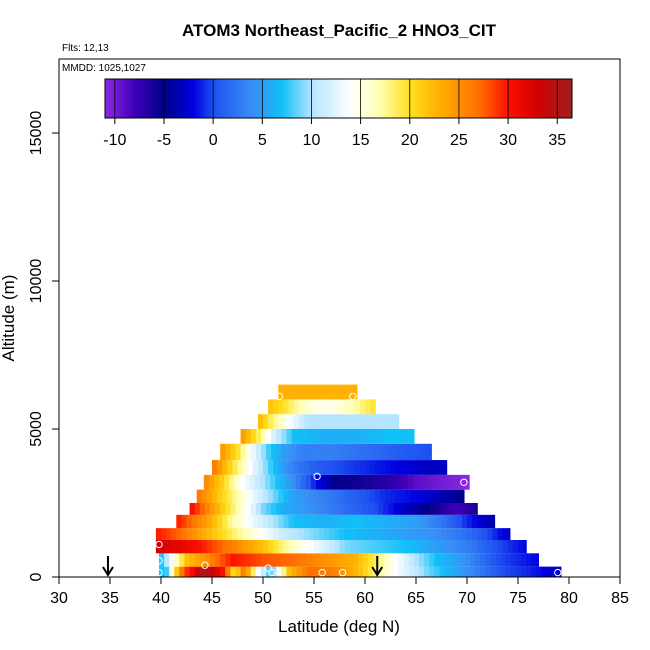  What do you see at coordinates (416, 598) in the screenshot?
I see `x-tick-label: 65` at bounding box center [416, 598].